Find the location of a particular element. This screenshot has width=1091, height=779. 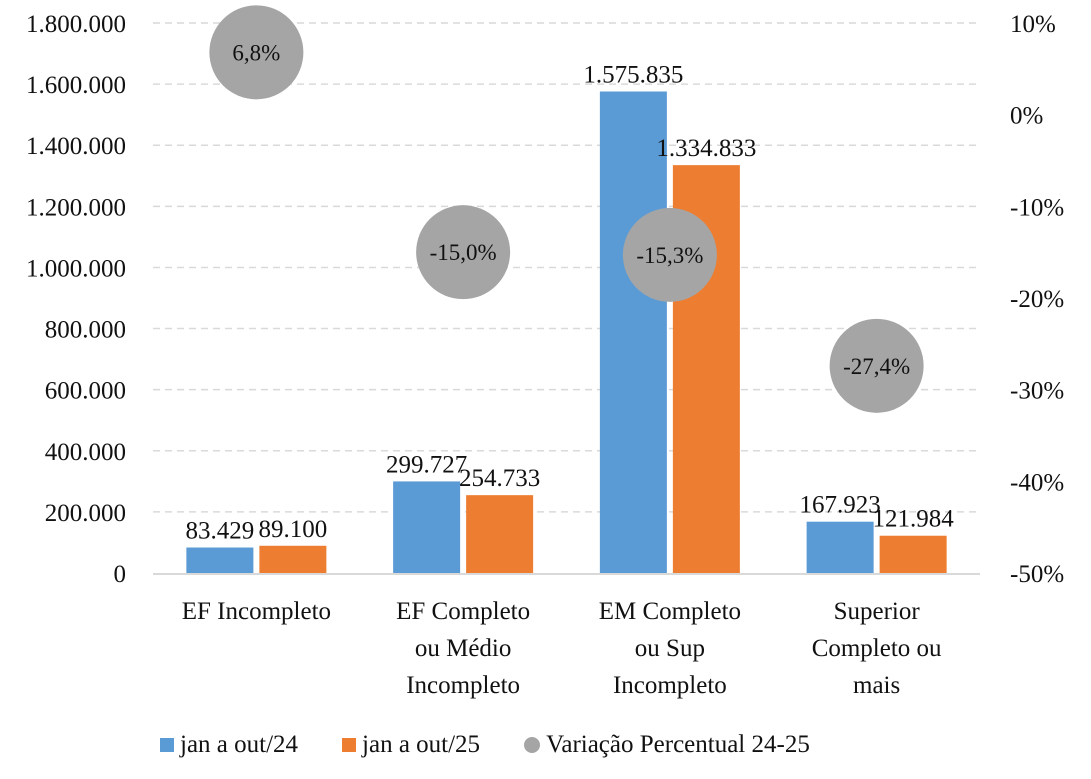

bar-value-label: 299.727 is located at coordinates (426, 464).